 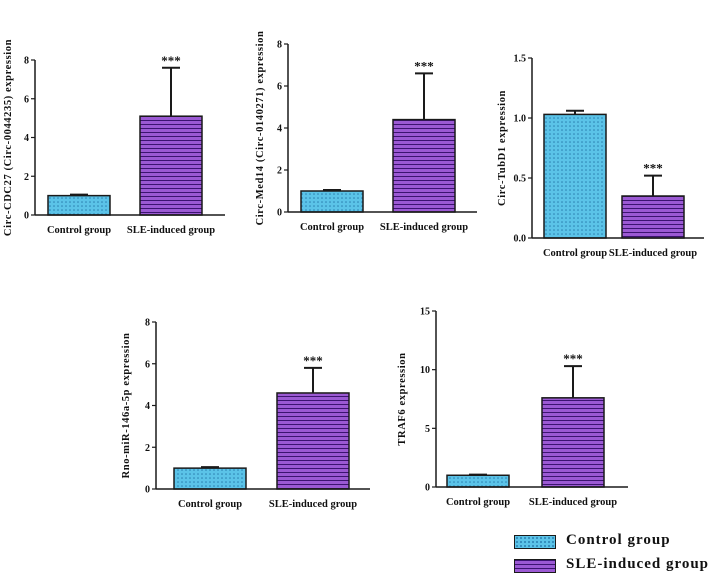 I want to click on y-tick-label: 0.0, so click(x=520, y=239).